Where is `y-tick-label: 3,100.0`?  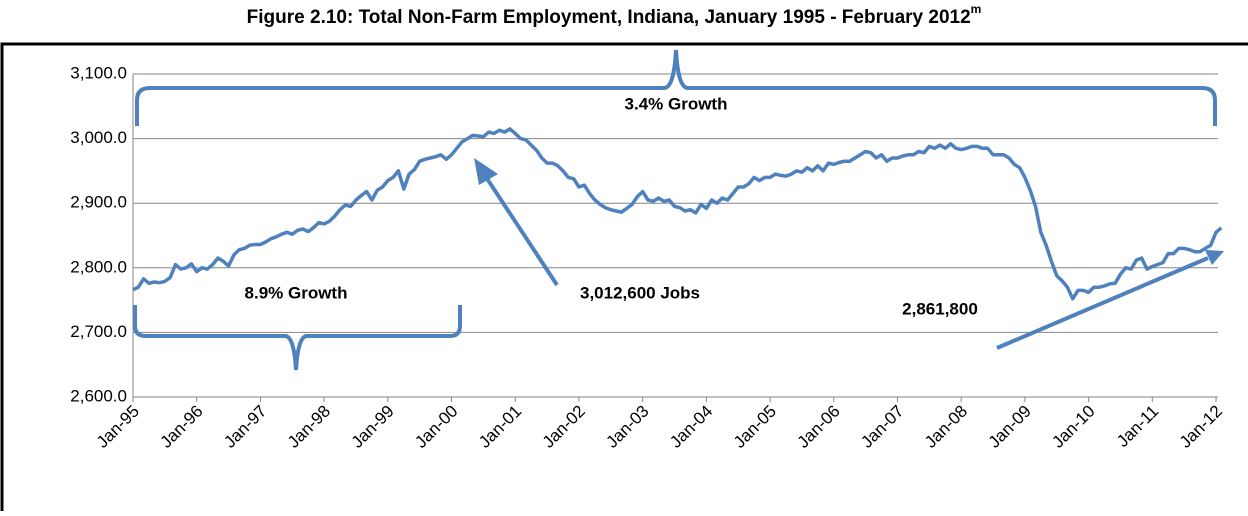 y-tick-label: 3,100.0 is located at coordinates (98, 72).